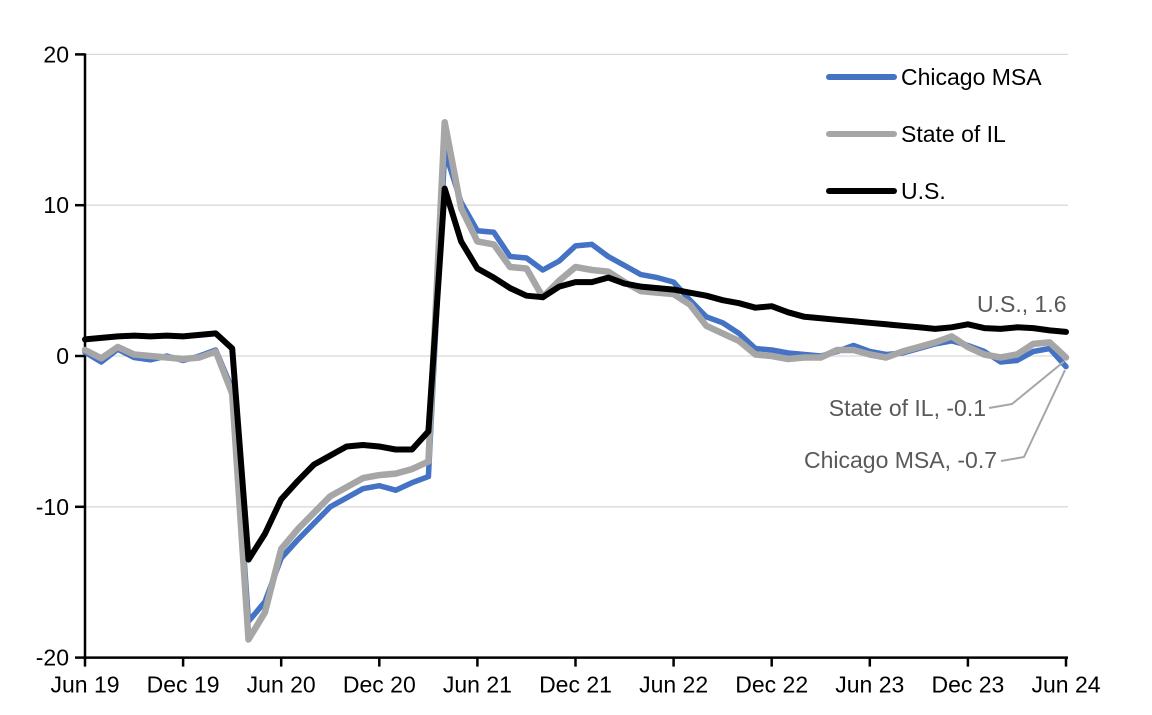 The image size is (1152, 715). I want to click on x-tick-label-dec-19: Dec 19, so click(183, 685).